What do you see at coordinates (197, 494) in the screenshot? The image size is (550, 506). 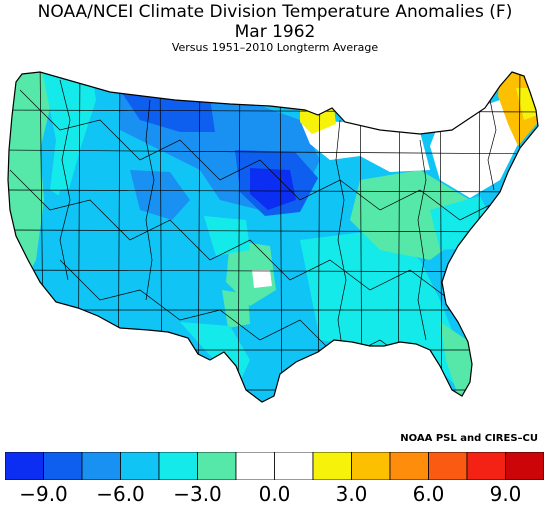 I see `colorbar-tick-label: −3.0` at bounding box center [197, 494].